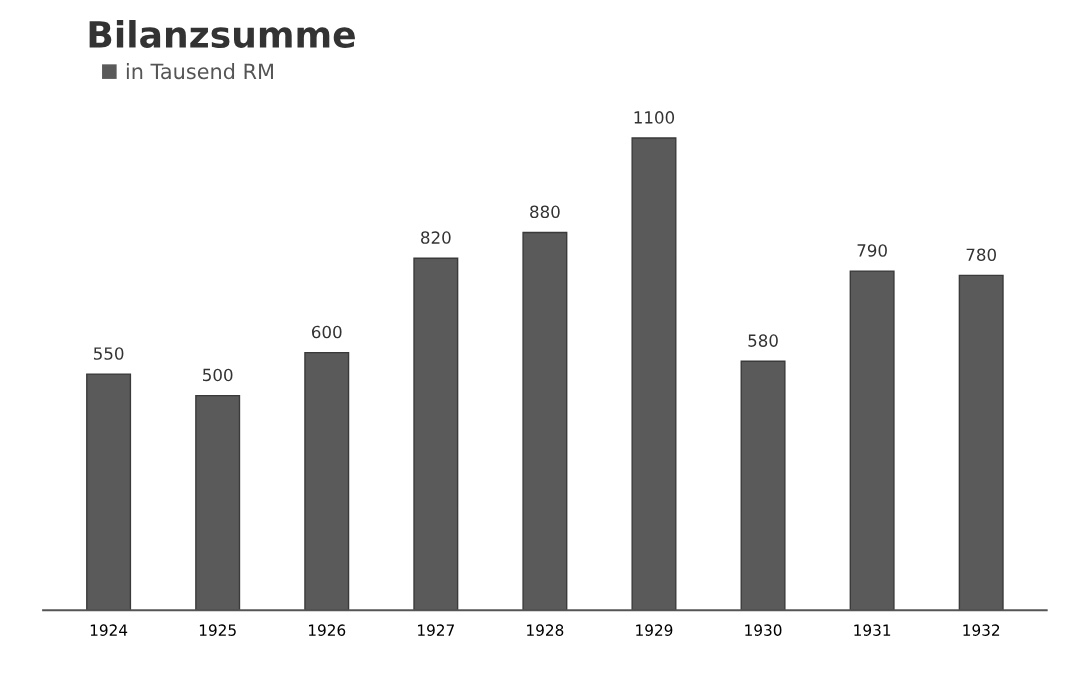 Image resolution: width=1079 pixels, height=678 pixels. I want to click on x-tick-label: 1925, so click(217, 630).